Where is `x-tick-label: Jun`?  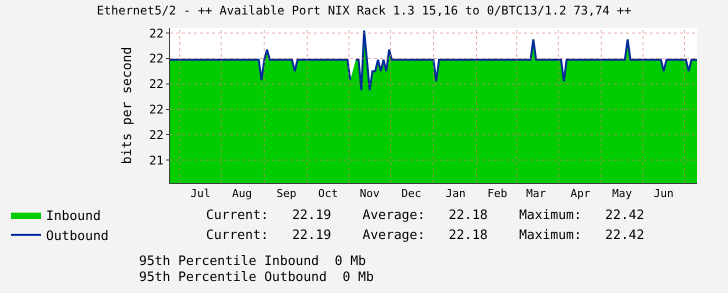
x-tick-label: Jun is located at coordinates (664, 193).